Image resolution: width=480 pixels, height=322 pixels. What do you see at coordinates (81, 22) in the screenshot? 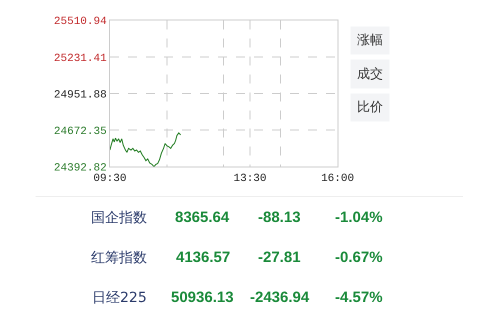
I see `y-tick-label: 25510.94` at bounding box center [81, 22].